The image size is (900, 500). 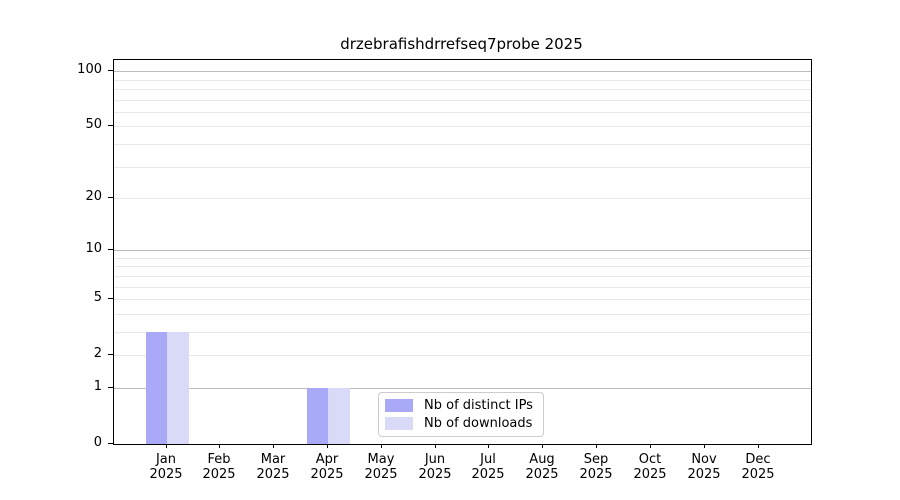 I want to click on legend-swatch-distinct-ips-icon, so click(x=399, y=405).